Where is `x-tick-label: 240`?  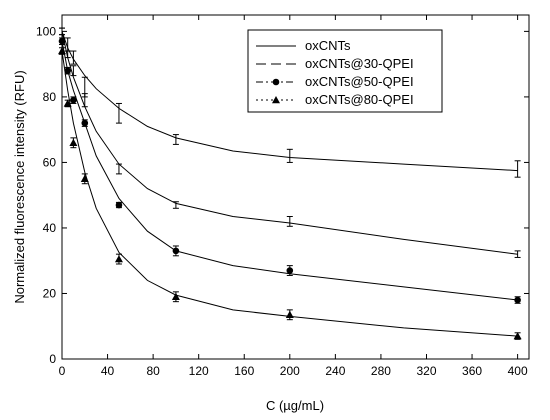 x-tick-label: 240 is located at coordinates (335, 371).